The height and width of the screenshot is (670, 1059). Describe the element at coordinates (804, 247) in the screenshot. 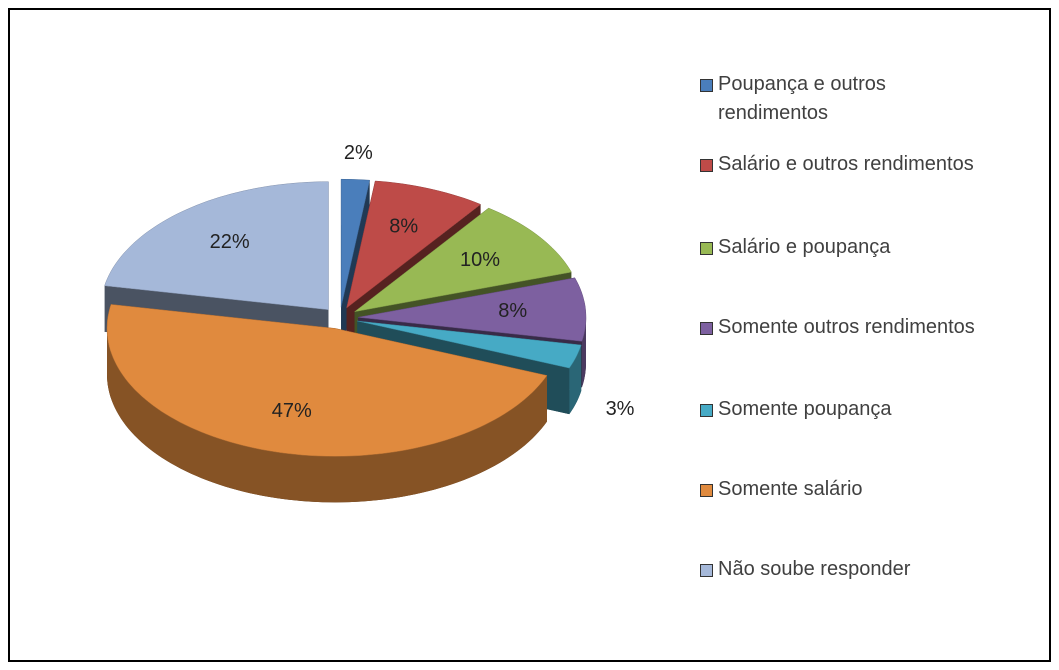

I see `legend-label: Salário e poupança` at that location.